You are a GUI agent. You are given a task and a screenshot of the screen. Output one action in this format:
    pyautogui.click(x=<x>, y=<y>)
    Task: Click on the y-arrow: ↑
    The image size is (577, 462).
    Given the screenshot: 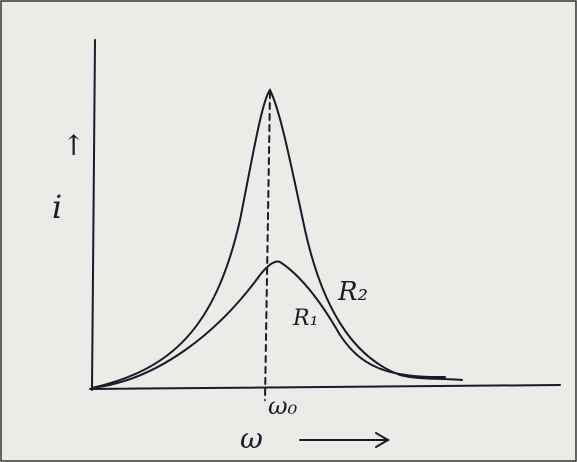 What is the action you would take?
    pyautogui.click(x=73, y=145)
    